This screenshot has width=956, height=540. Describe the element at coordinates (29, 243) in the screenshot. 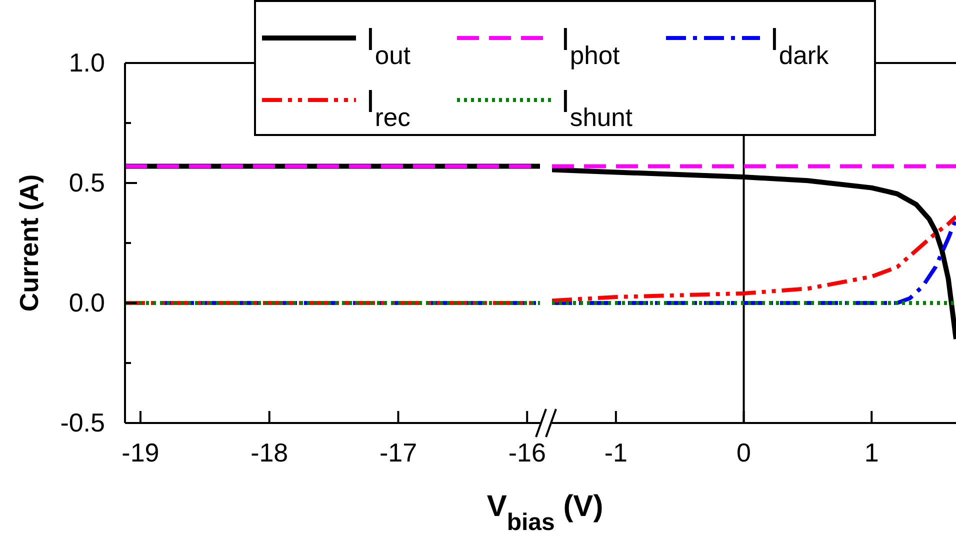

I see `y-axis-title: Current (A)` at that location.